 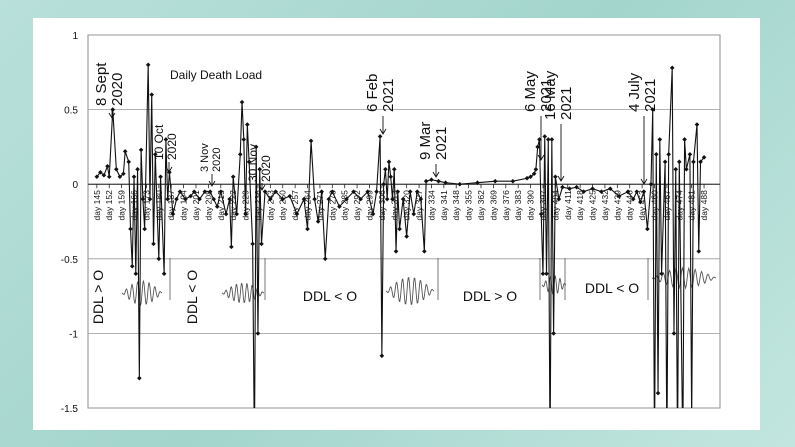 I want to click on x-tick-label: day 411, so click(x=568, y=205).